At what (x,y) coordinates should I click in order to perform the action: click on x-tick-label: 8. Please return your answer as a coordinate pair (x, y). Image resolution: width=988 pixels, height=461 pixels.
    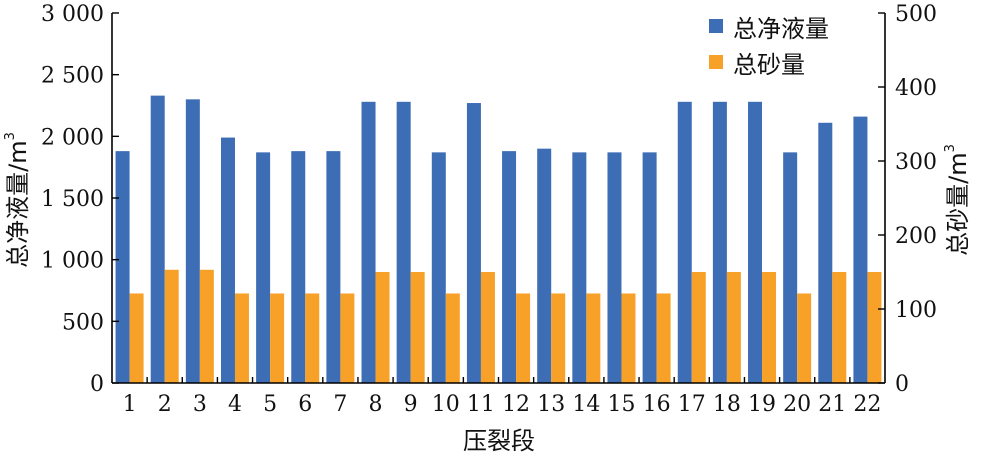
    Looking at the image, I should click on (376, 404).